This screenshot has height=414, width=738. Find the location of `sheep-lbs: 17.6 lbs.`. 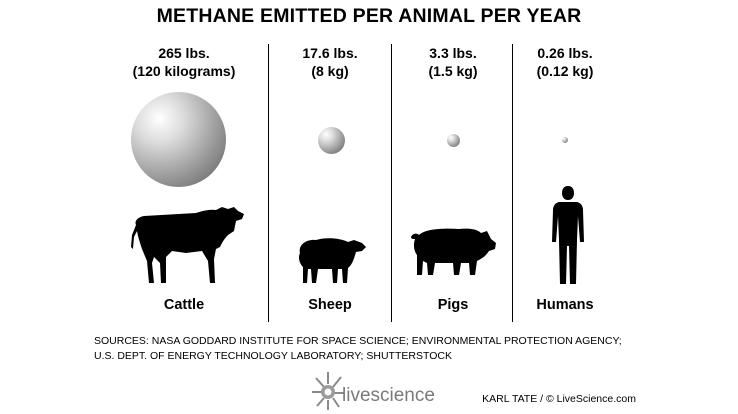

sheep-lbs: 17.6 lbs. is located at coordinates (330, 53).